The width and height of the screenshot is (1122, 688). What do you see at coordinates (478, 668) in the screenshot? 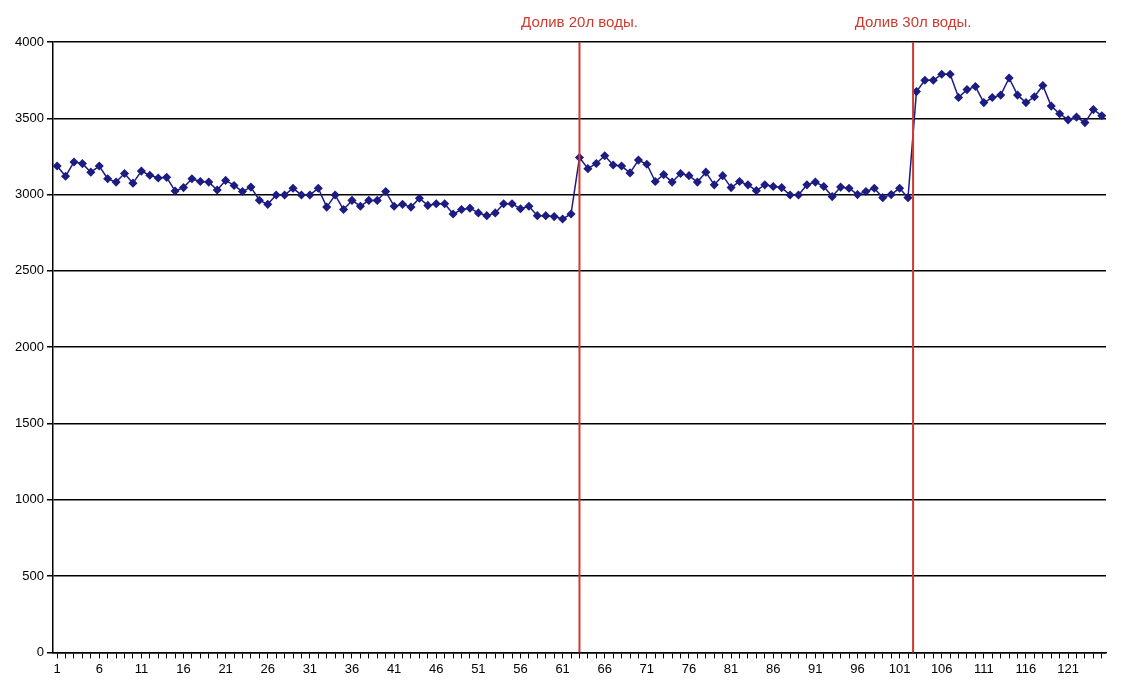
I see `x-tick-label: 51` at bounding box center [478, 668].